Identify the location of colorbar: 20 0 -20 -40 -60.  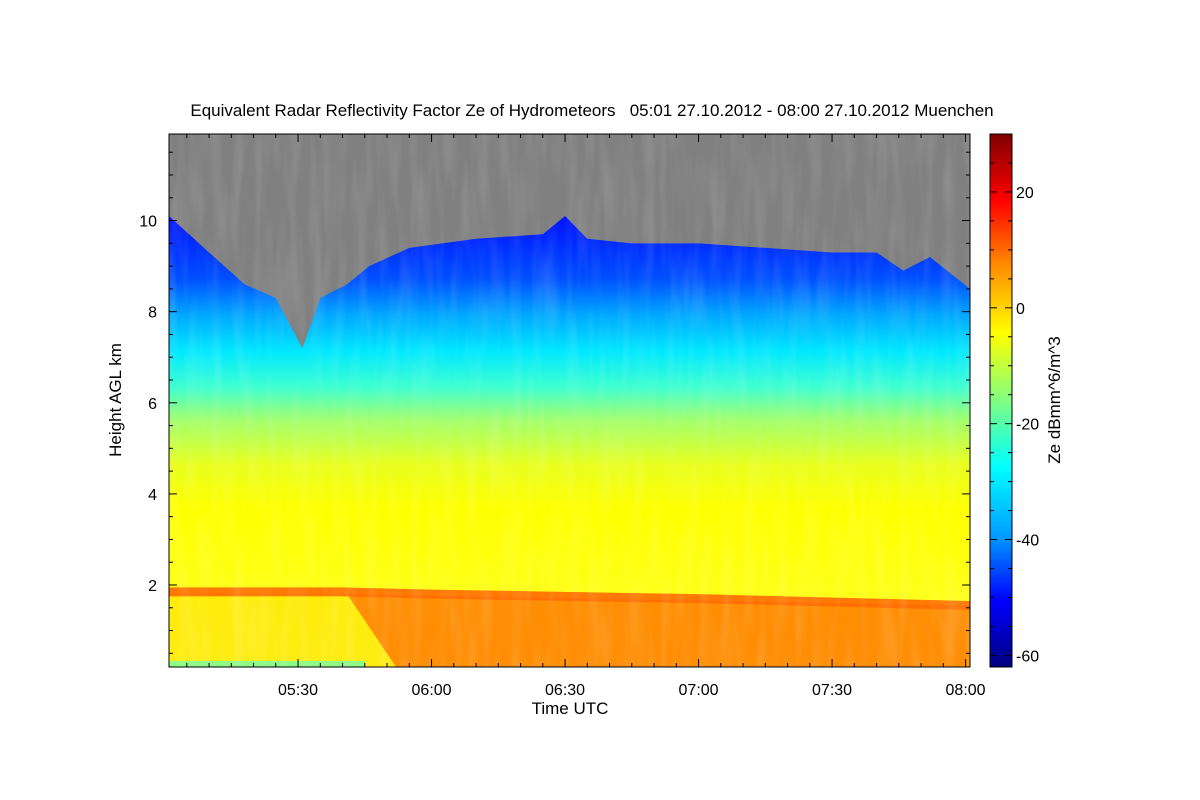
(1014, 400).